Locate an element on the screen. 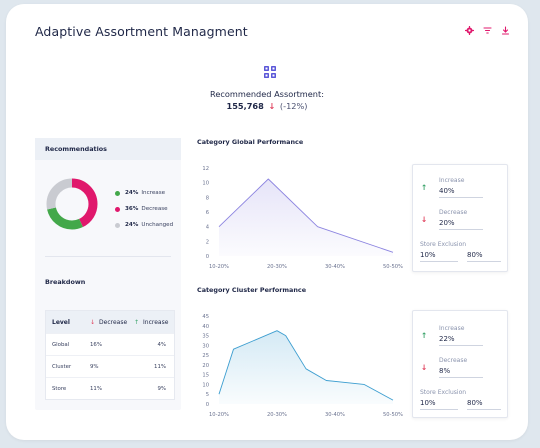  decrease-input: 8% is located at coordinates (461, 372).